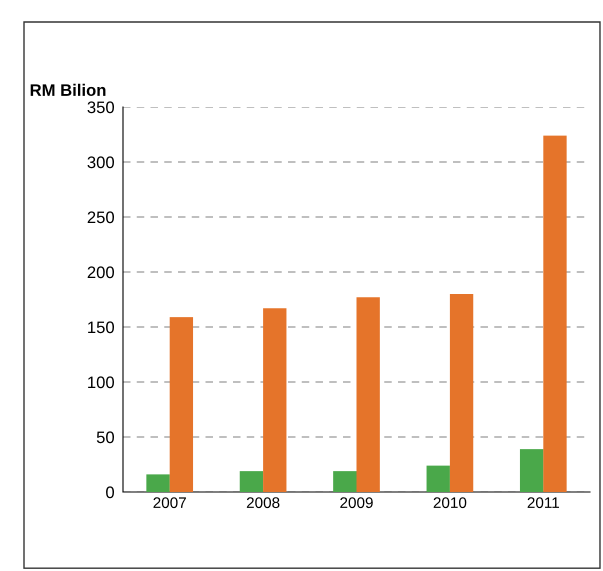 The image size is (603, 571). What do you see at coordinates (101, 327) in the screenshot?
I see `y-tick-label: 150` at bounding box center [101, 327].